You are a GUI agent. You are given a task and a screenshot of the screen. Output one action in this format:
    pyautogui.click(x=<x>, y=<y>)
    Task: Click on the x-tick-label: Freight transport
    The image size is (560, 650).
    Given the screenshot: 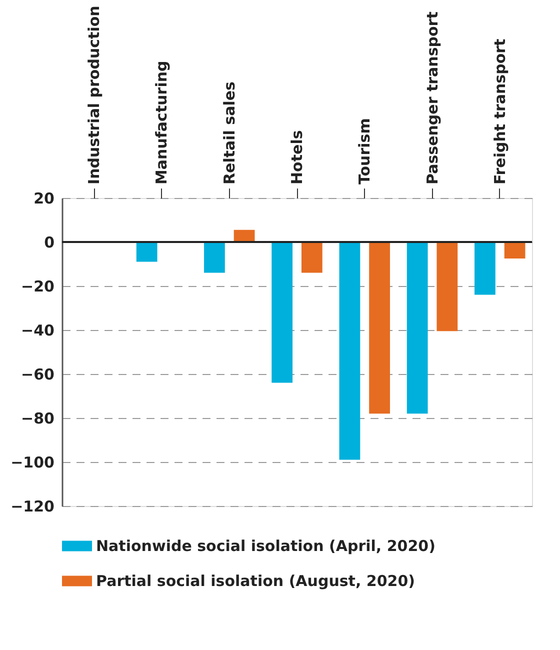 What is the action you would take?
    pyautogui.click(x=499, y=111)
    